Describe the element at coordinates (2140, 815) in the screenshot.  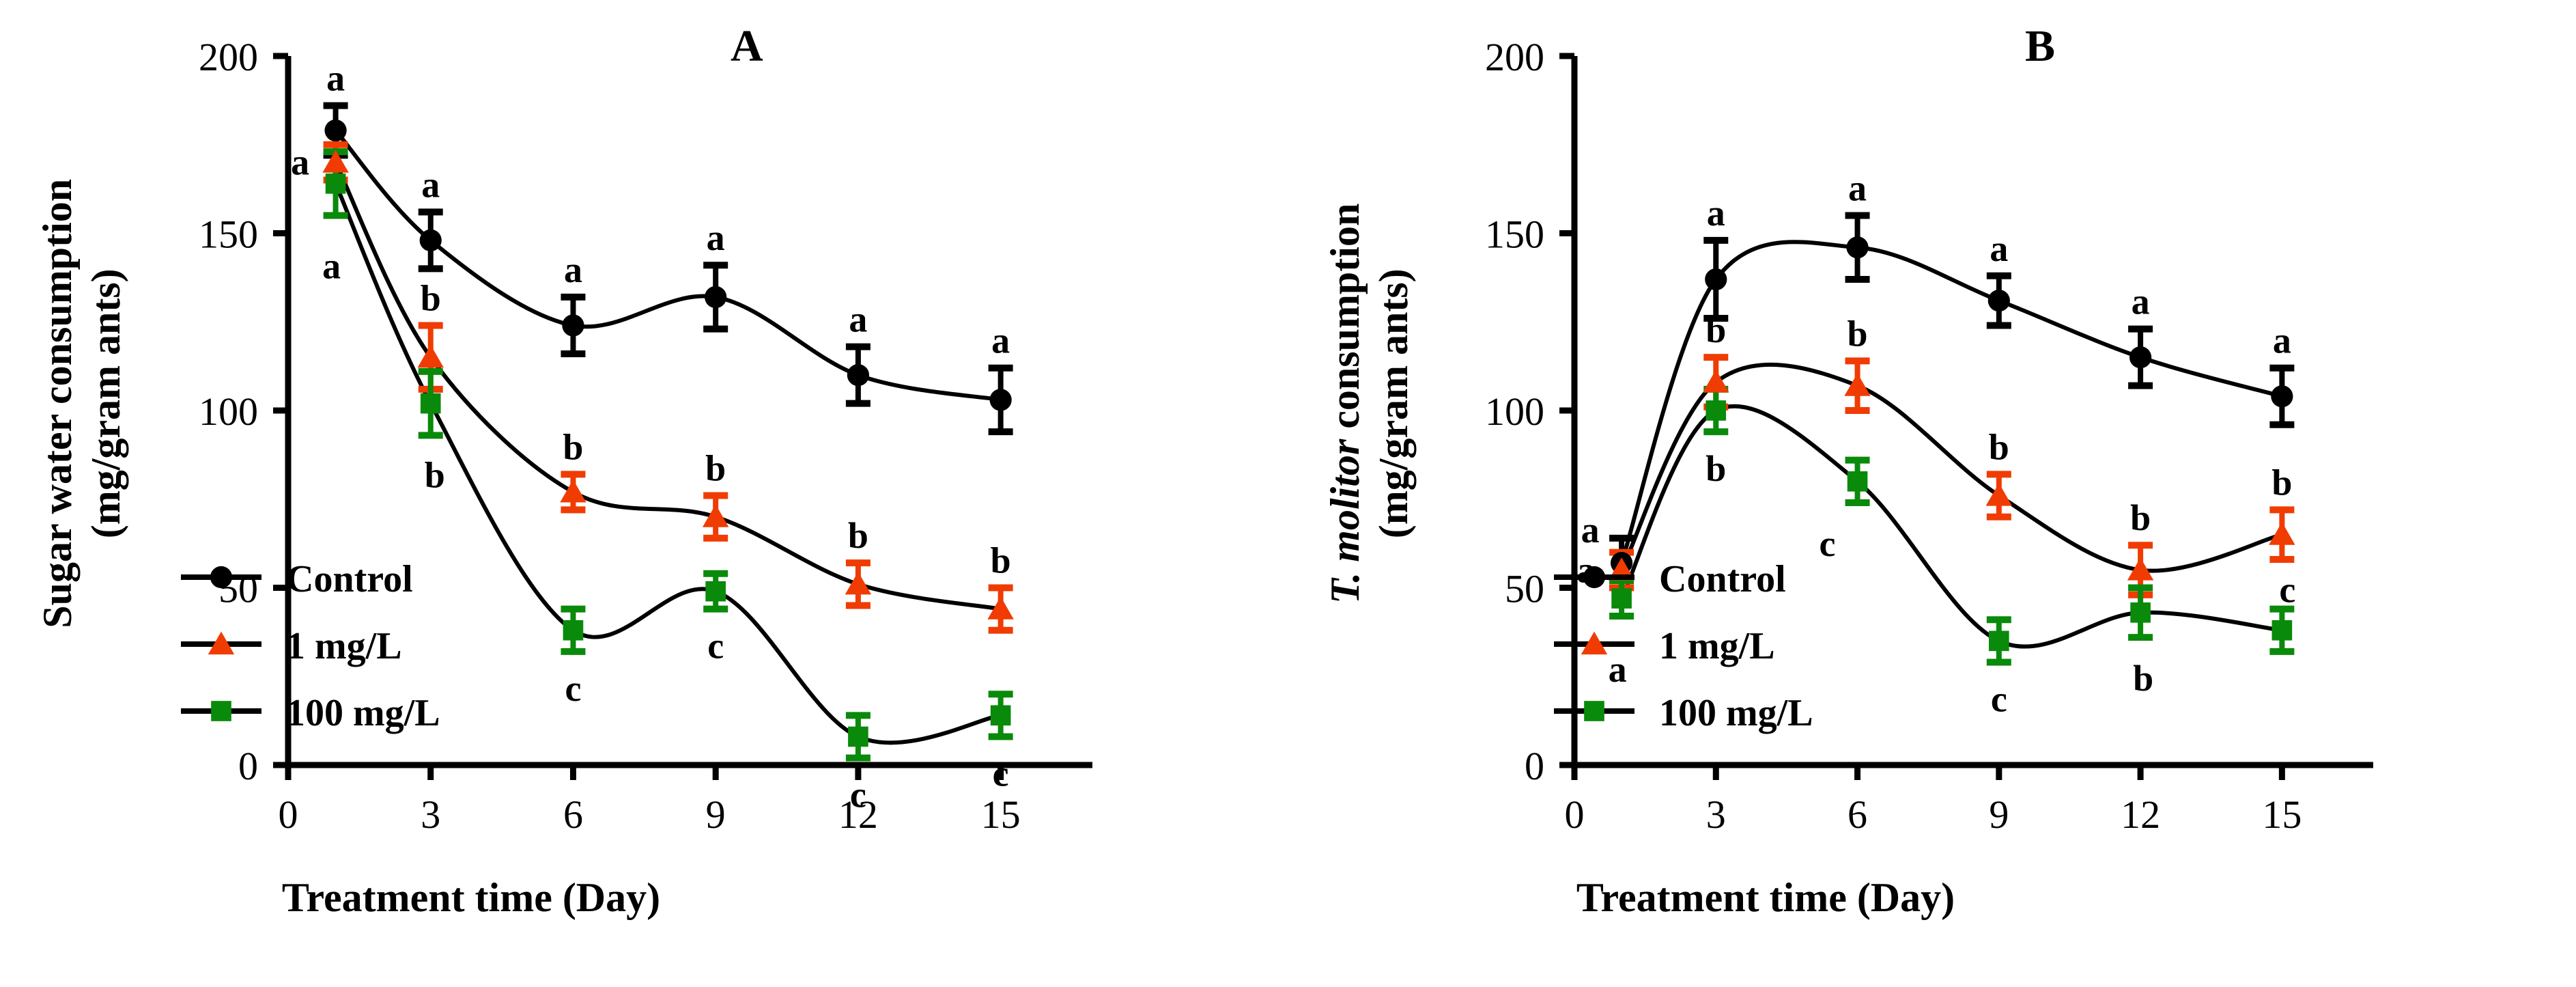
I see `x-tick-label: 12` at that location.